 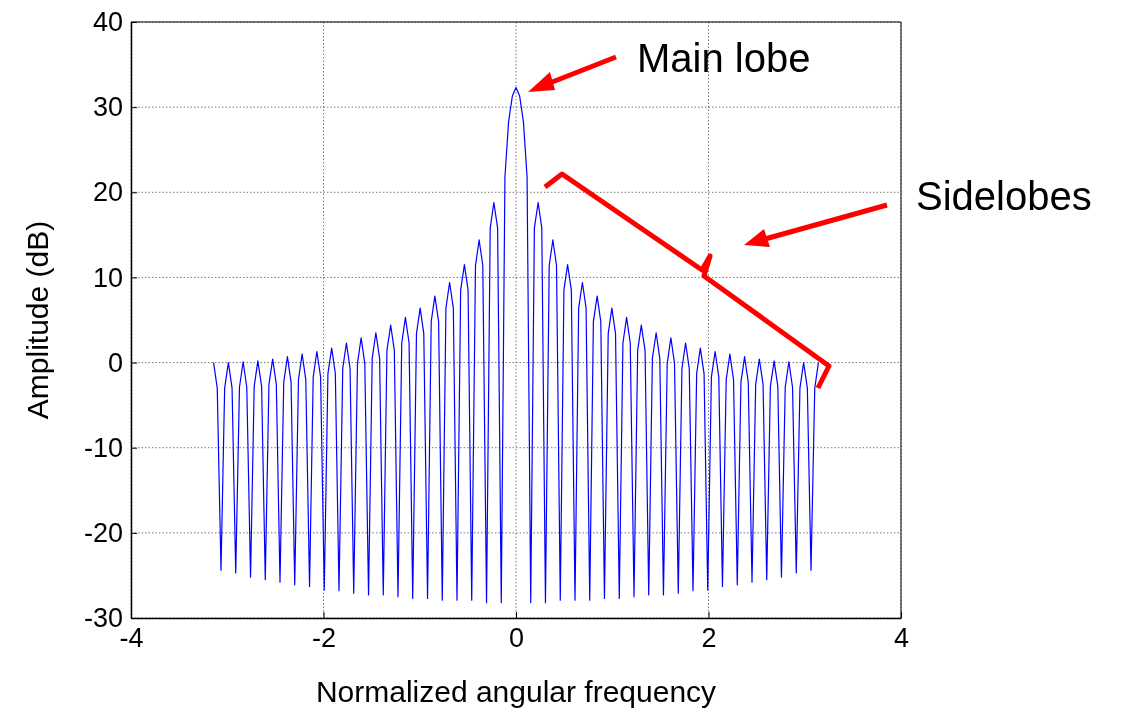 What do you see at coordinates (103, 447) in the screenshot?
I see `y-tick-label: -10` at bounding box center [103, 447].